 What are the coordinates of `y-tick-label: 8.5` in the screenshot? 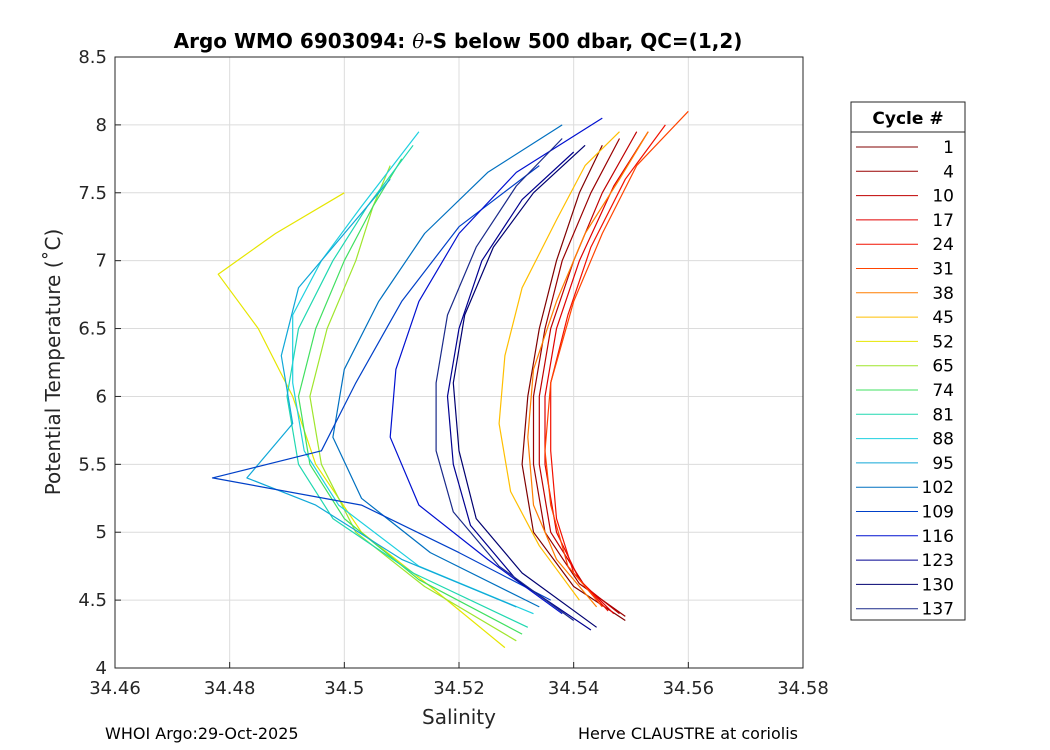 It's located at (92, 57).